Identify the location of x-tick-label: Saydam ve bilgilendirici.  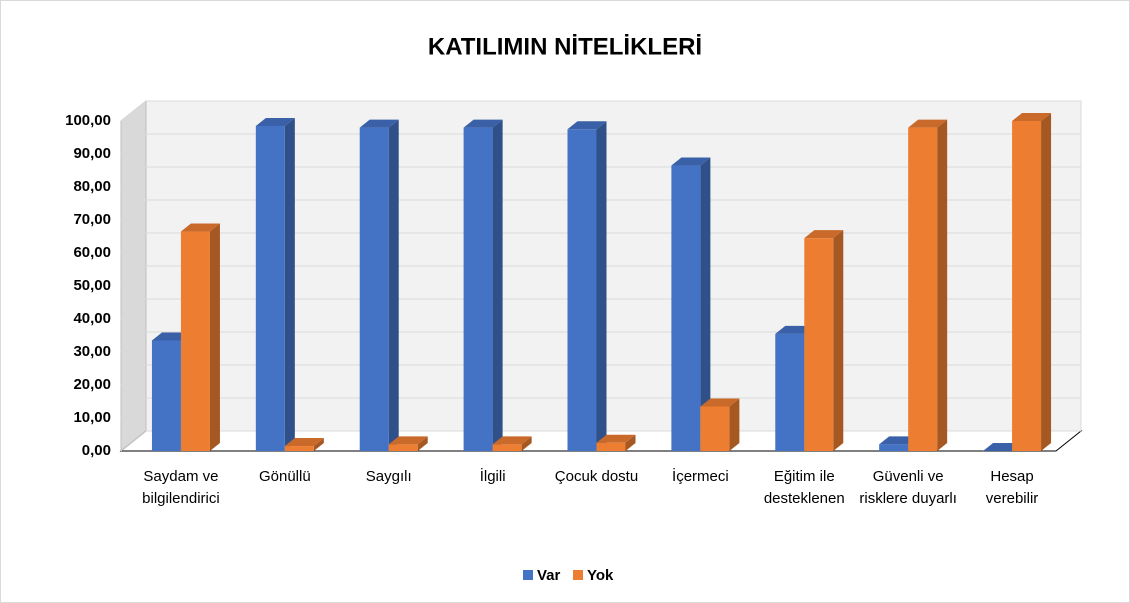
(181, 487).